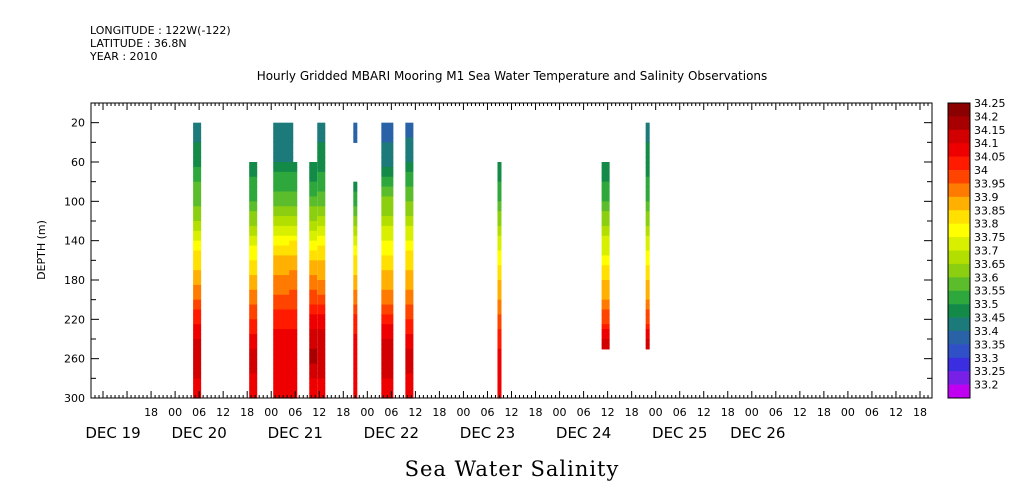  I want to click on x-day-label: DEC 25, so click(679, 433).